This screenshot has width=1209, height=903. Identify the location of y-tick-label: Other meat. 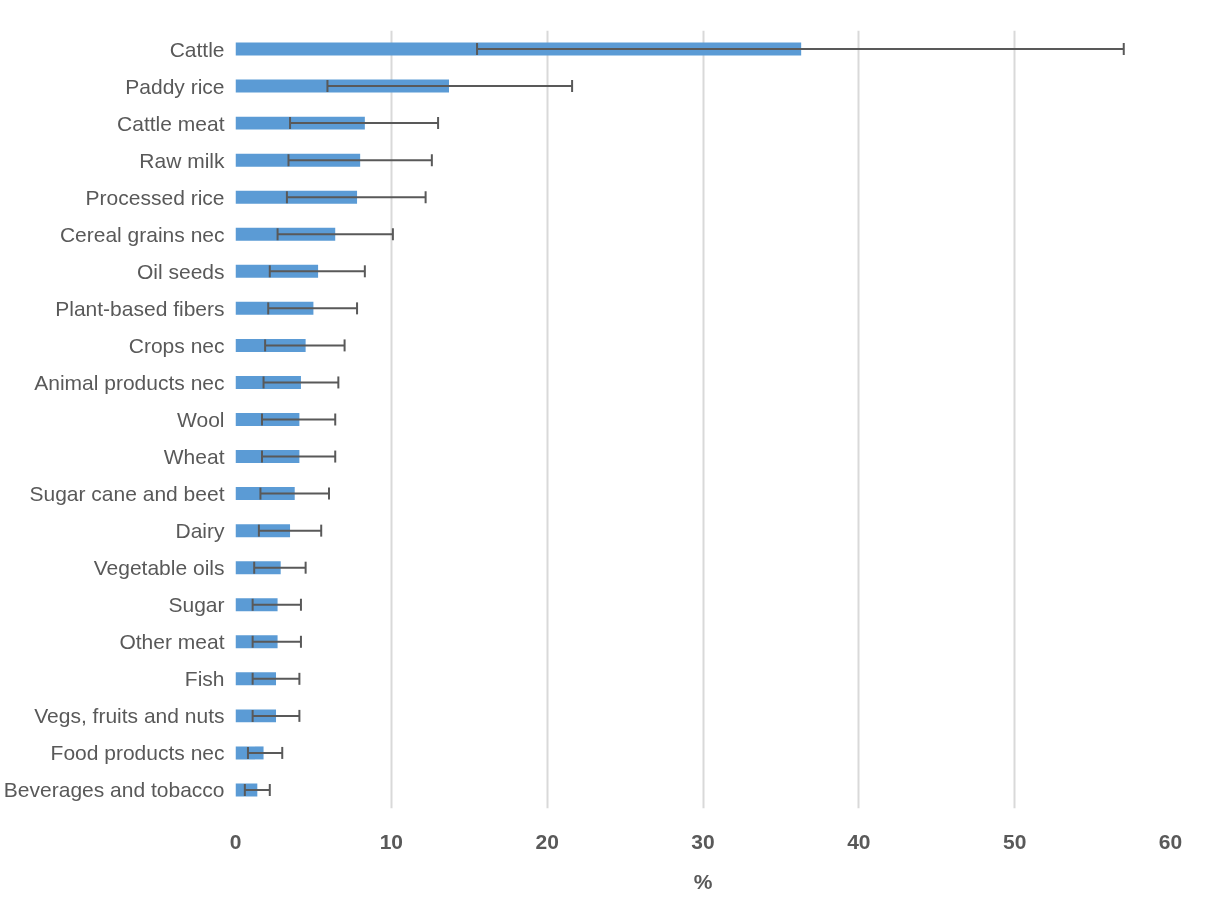
(172, 642).